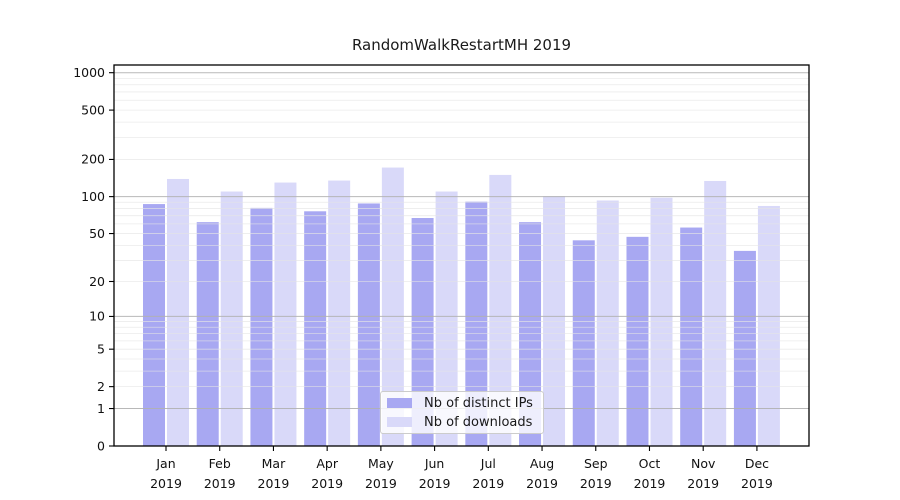 The height and width of the screenshot is (500, 900). What do you see at coordinates (476, 323) in the screenshot?
I see `bar-distinct-ips-jul` at bounding box center [476, 323].